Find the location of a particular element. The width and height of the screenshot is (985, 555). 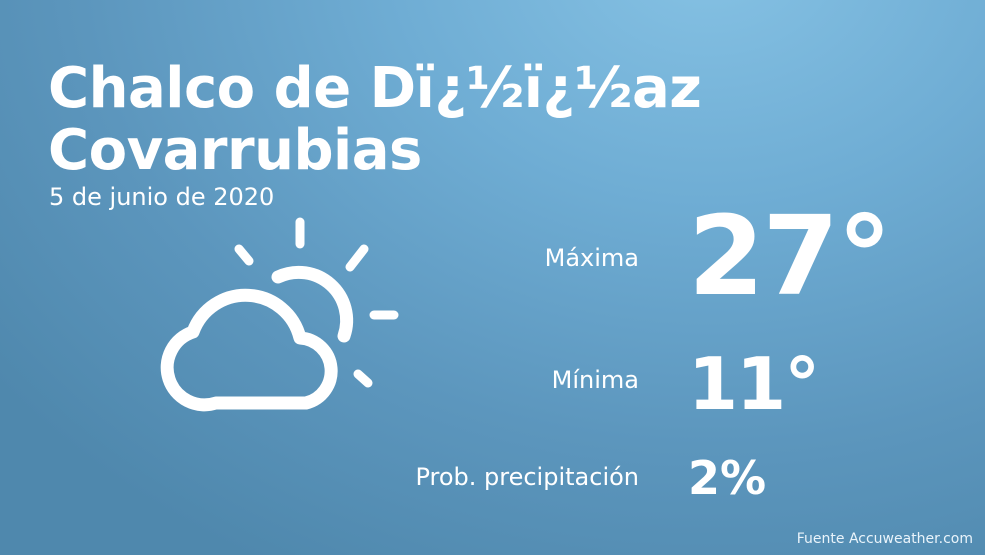

location-title-line2: Covarrubias is located at coordinates (235, 150).